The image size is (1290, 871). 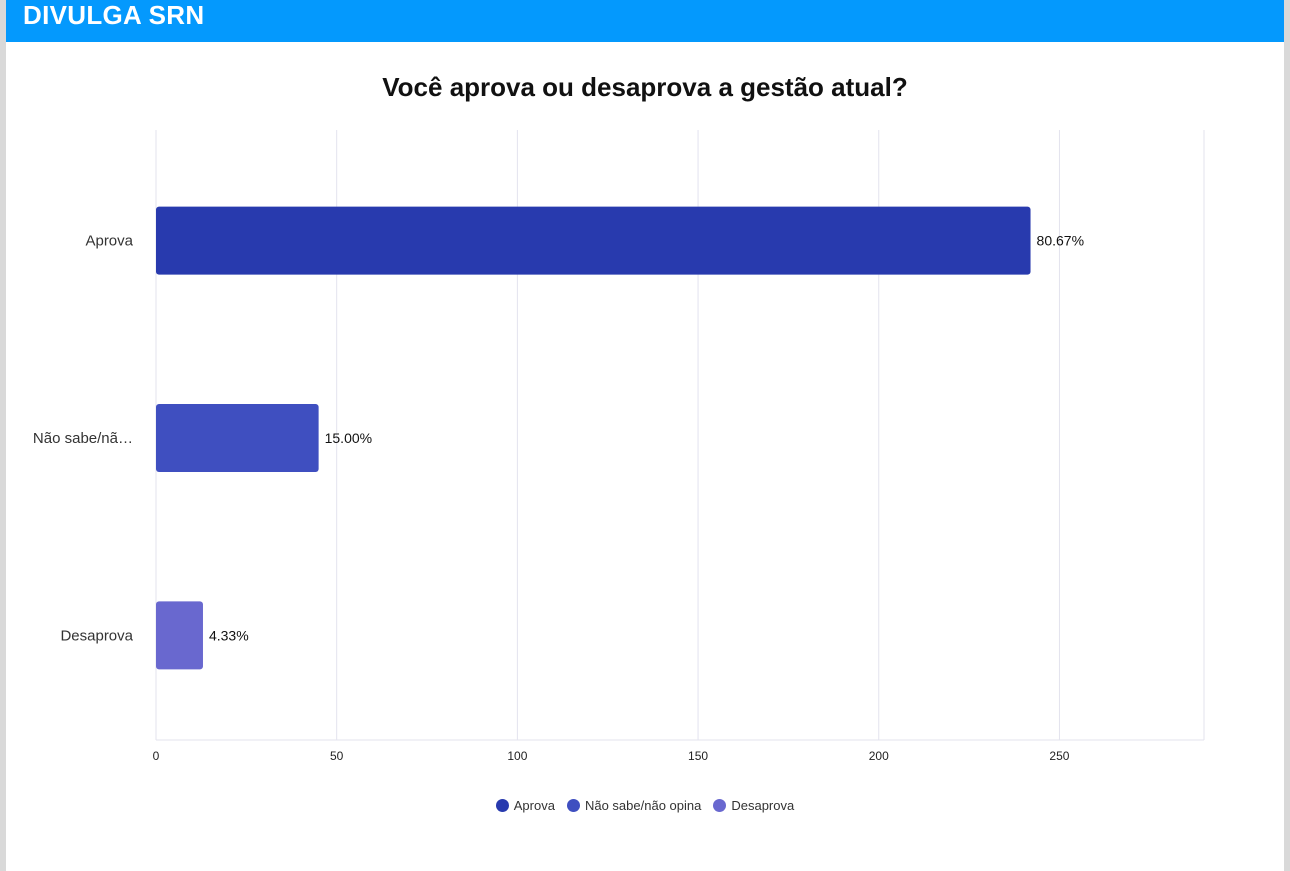 What do you see at coordinates (229, 635) in the screenshot?
I see `data-label: 4.33%` at bounding box center [229, 635].